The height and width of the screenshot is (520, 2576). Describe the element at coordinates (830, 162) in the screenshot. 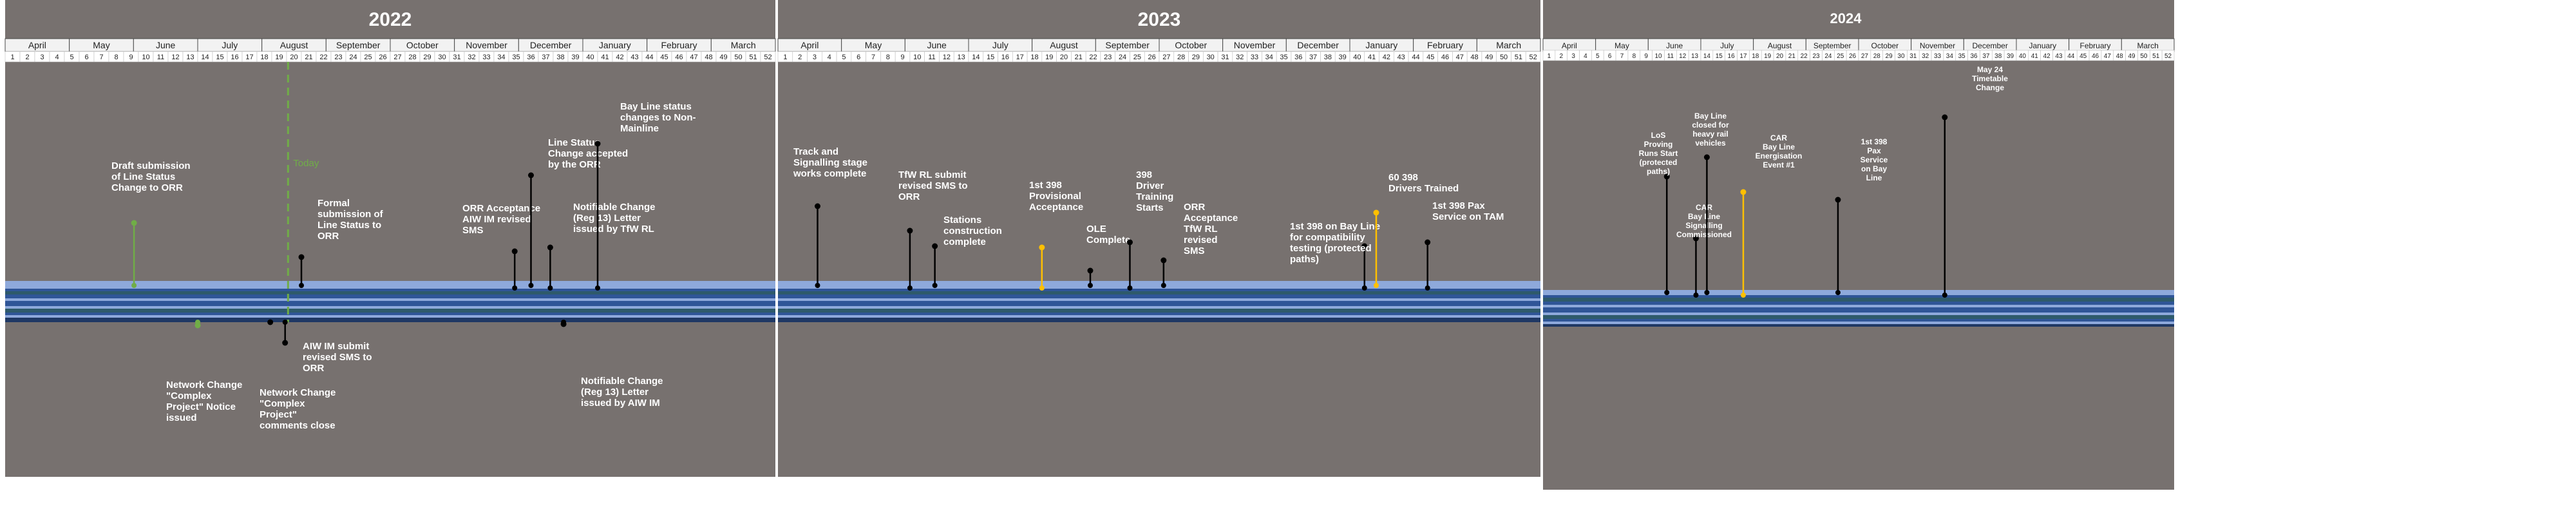

I see `milestone-label-line: Signalling stage` at that location.